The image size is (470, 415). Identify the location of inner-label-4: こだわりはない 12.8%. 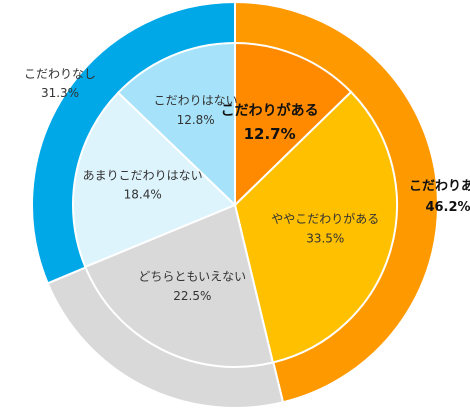
(196, 110).